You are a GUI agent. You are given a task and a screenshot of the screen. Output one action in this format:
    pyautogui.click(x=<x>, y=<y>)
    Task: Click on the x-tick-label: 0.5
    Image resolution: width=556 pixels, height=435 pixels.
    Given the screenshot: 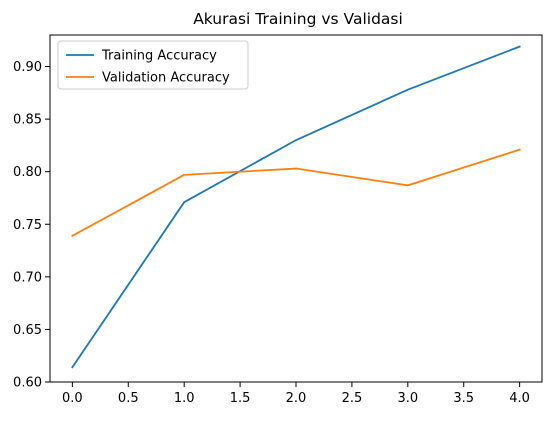 What is the action you would take?
    pyautogui.click(x=128, y=398)
    